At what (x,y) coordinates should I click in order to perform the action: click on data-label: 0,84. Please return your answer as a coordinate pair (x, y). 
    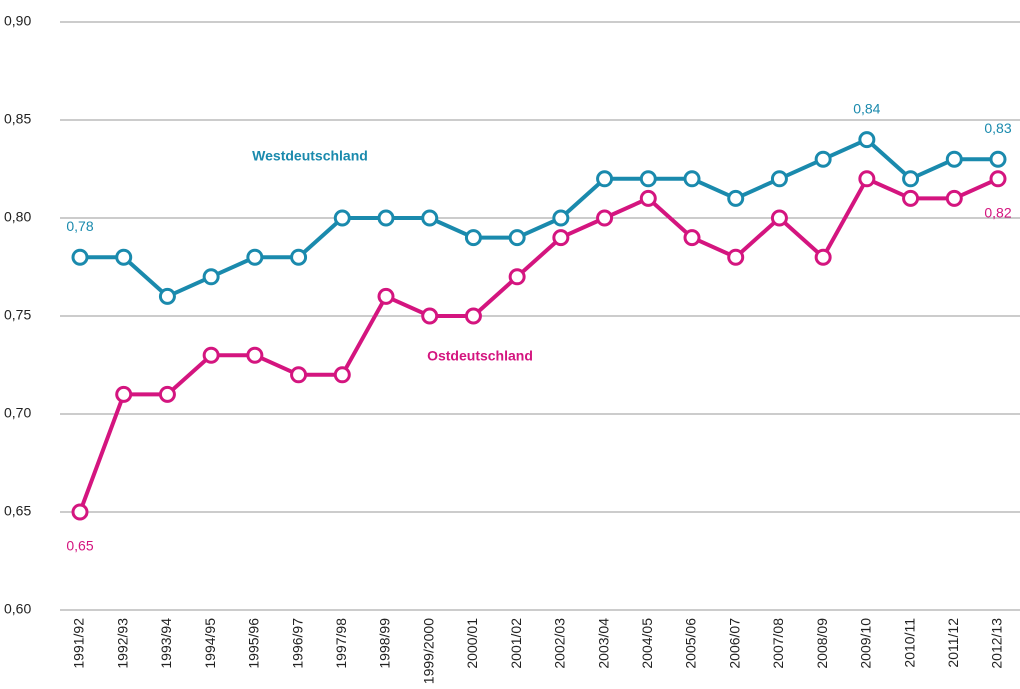
    Looking at the image, I should click on (866, 108).